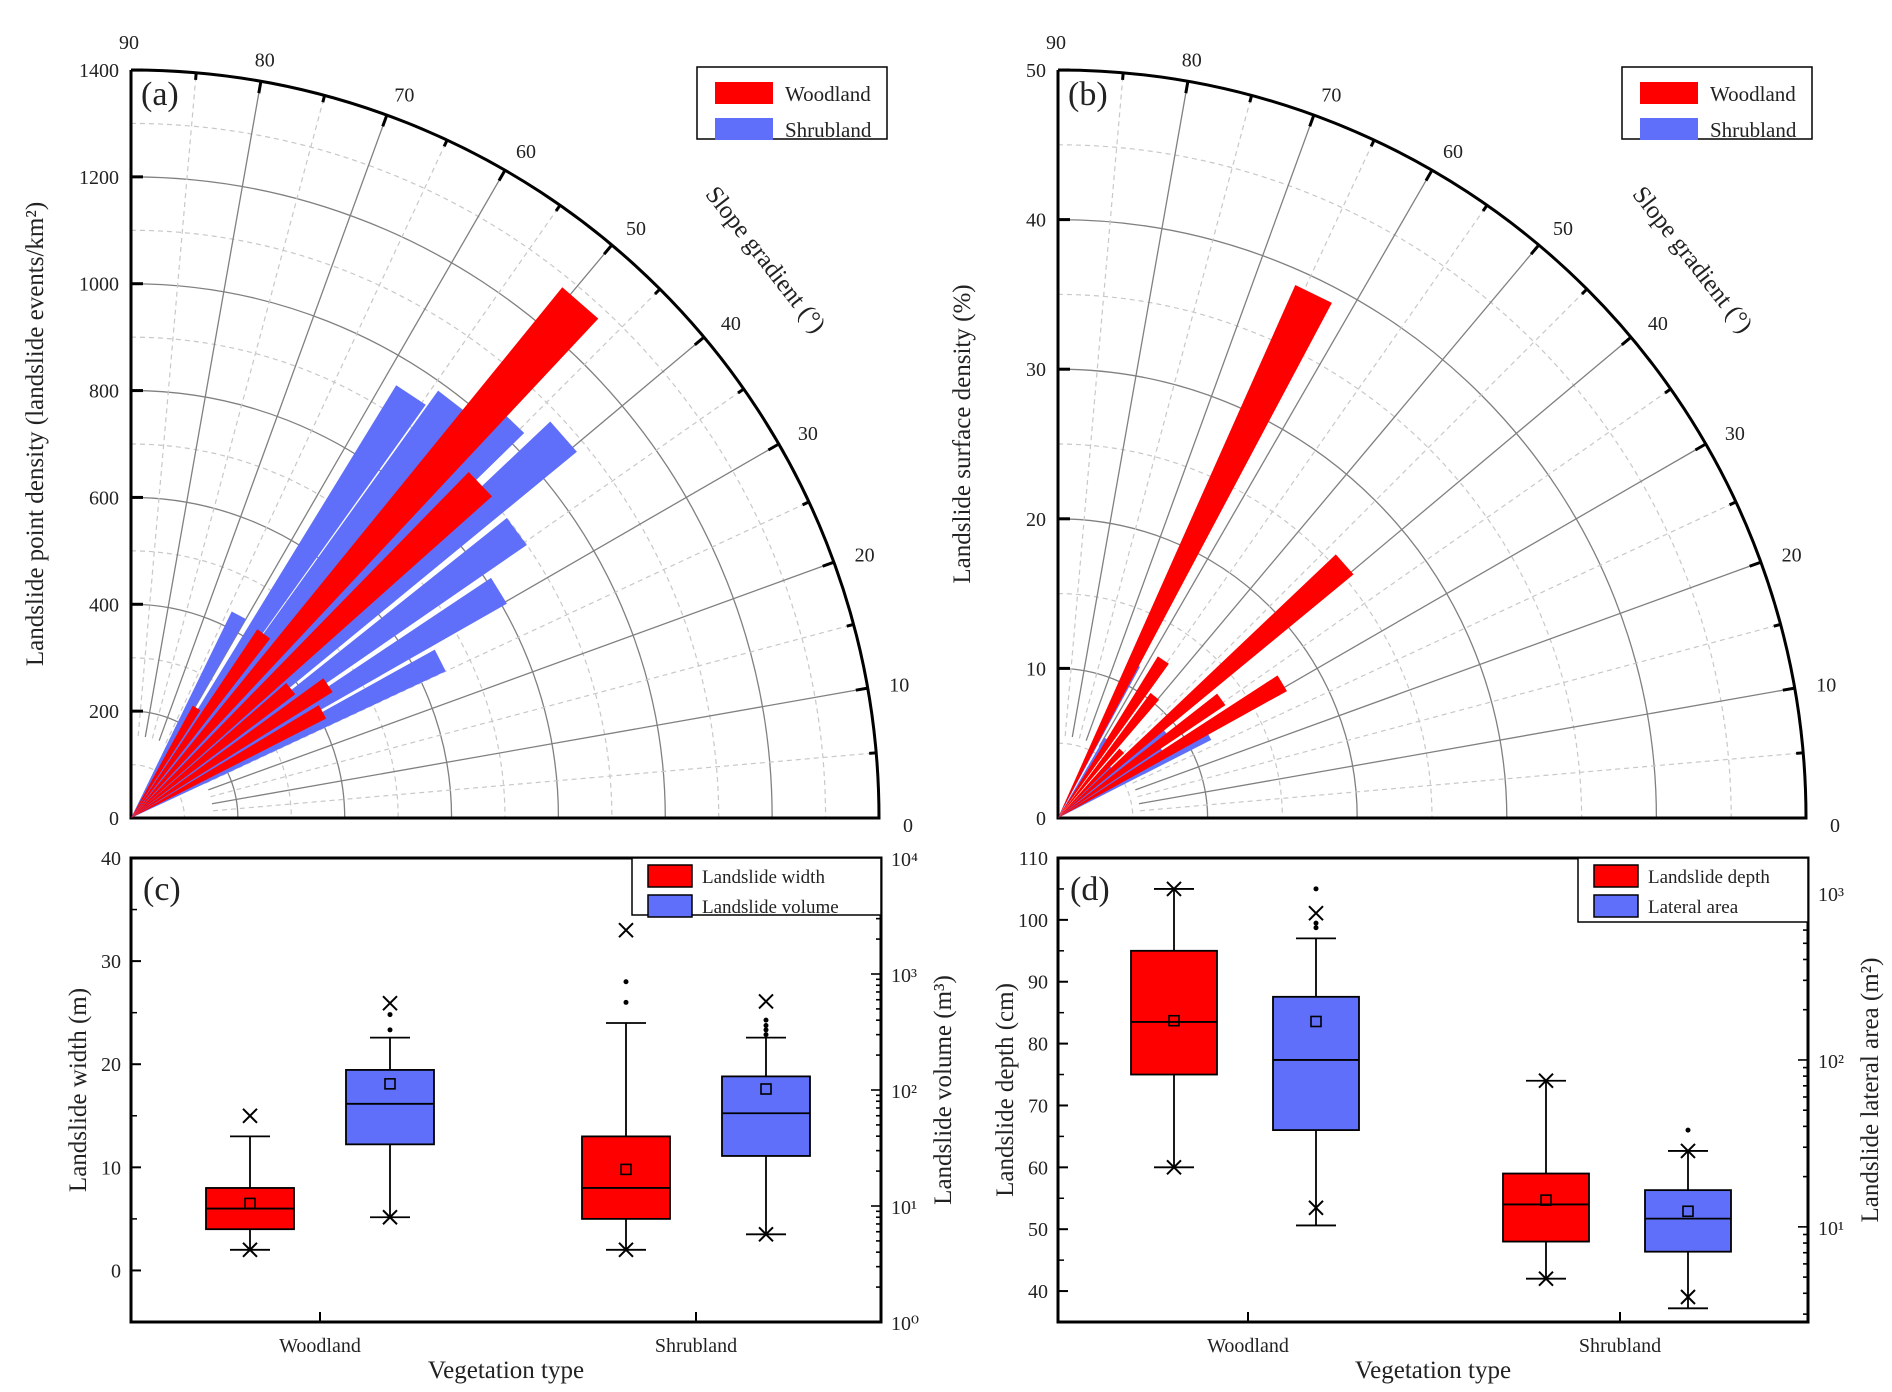  Describe the element at coordinates (111, 962) in the screenshot. I see `y-tick-label: 30` at that location.